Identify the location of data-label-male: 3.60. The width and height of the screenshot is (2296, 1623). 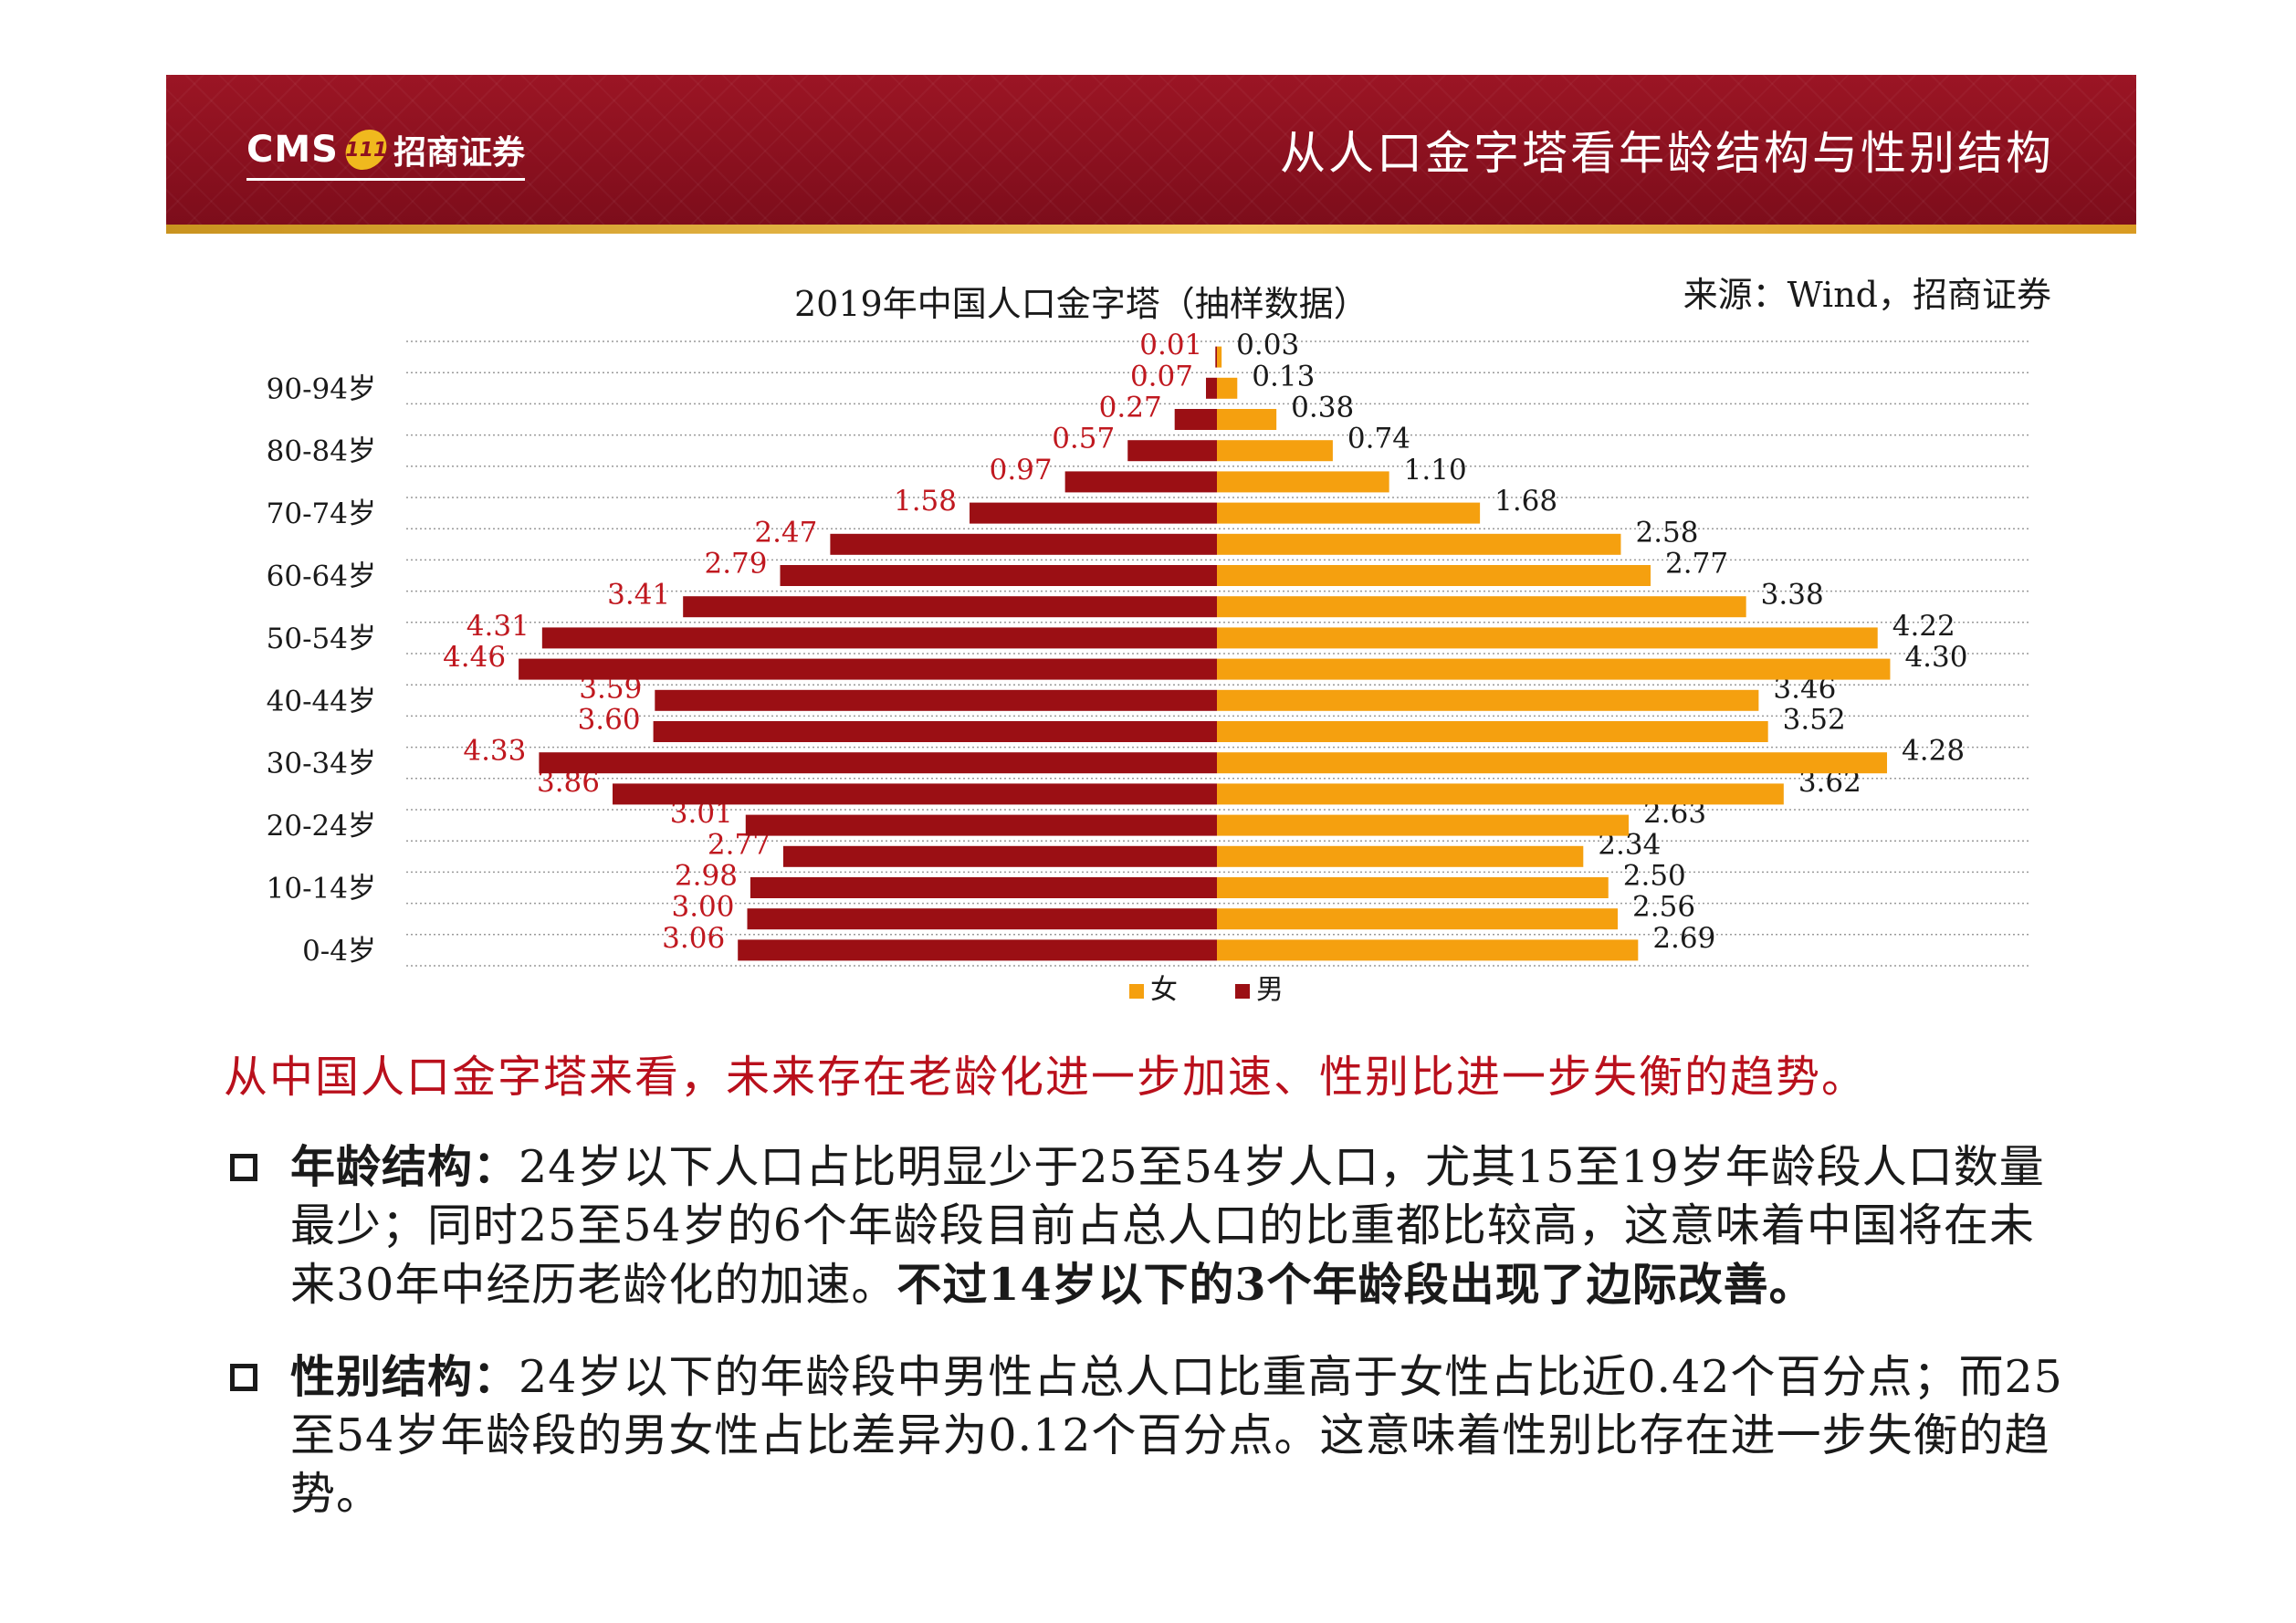
(609, 720).